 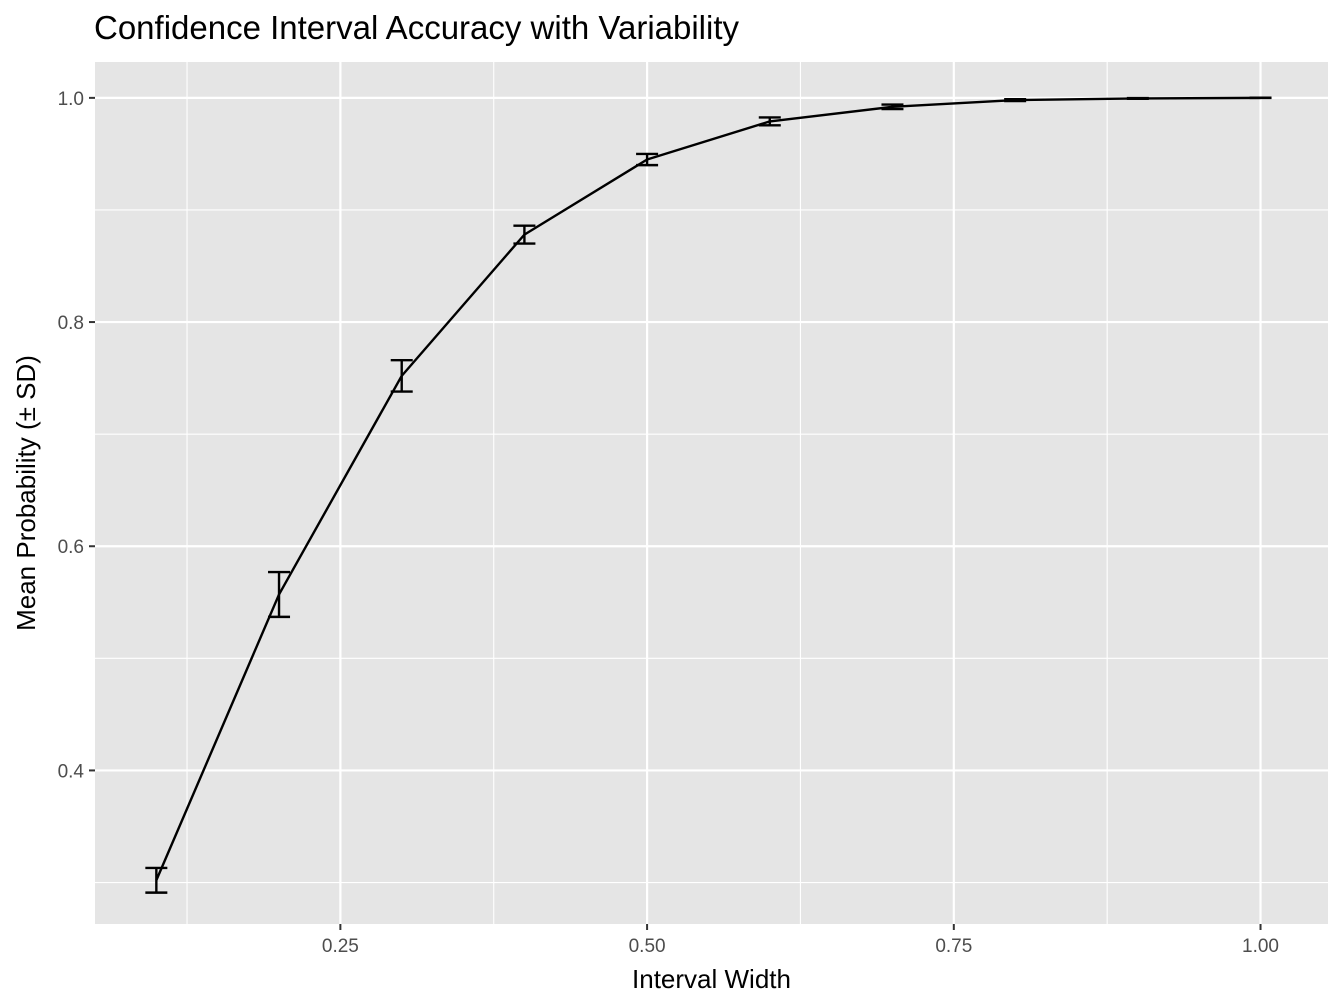 I want to click on y-tick-label: 0.8, so click(x=71, y=323).